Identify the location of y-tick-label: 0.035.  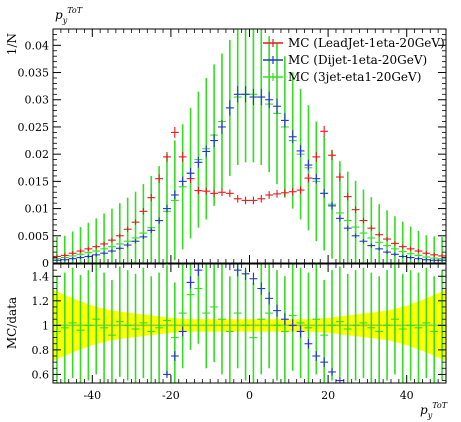
(34, 73).